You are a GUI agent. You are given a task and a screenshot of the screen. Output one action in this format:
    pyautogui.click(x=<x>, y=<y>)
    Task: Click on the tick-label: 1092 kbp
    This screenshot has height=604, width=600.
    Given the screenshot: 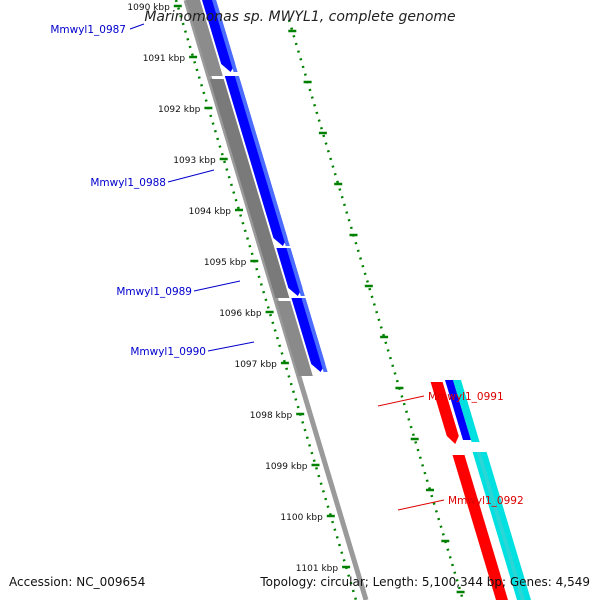 What is the action you would take?
    pyautogui.click(x=179, y=110)
    